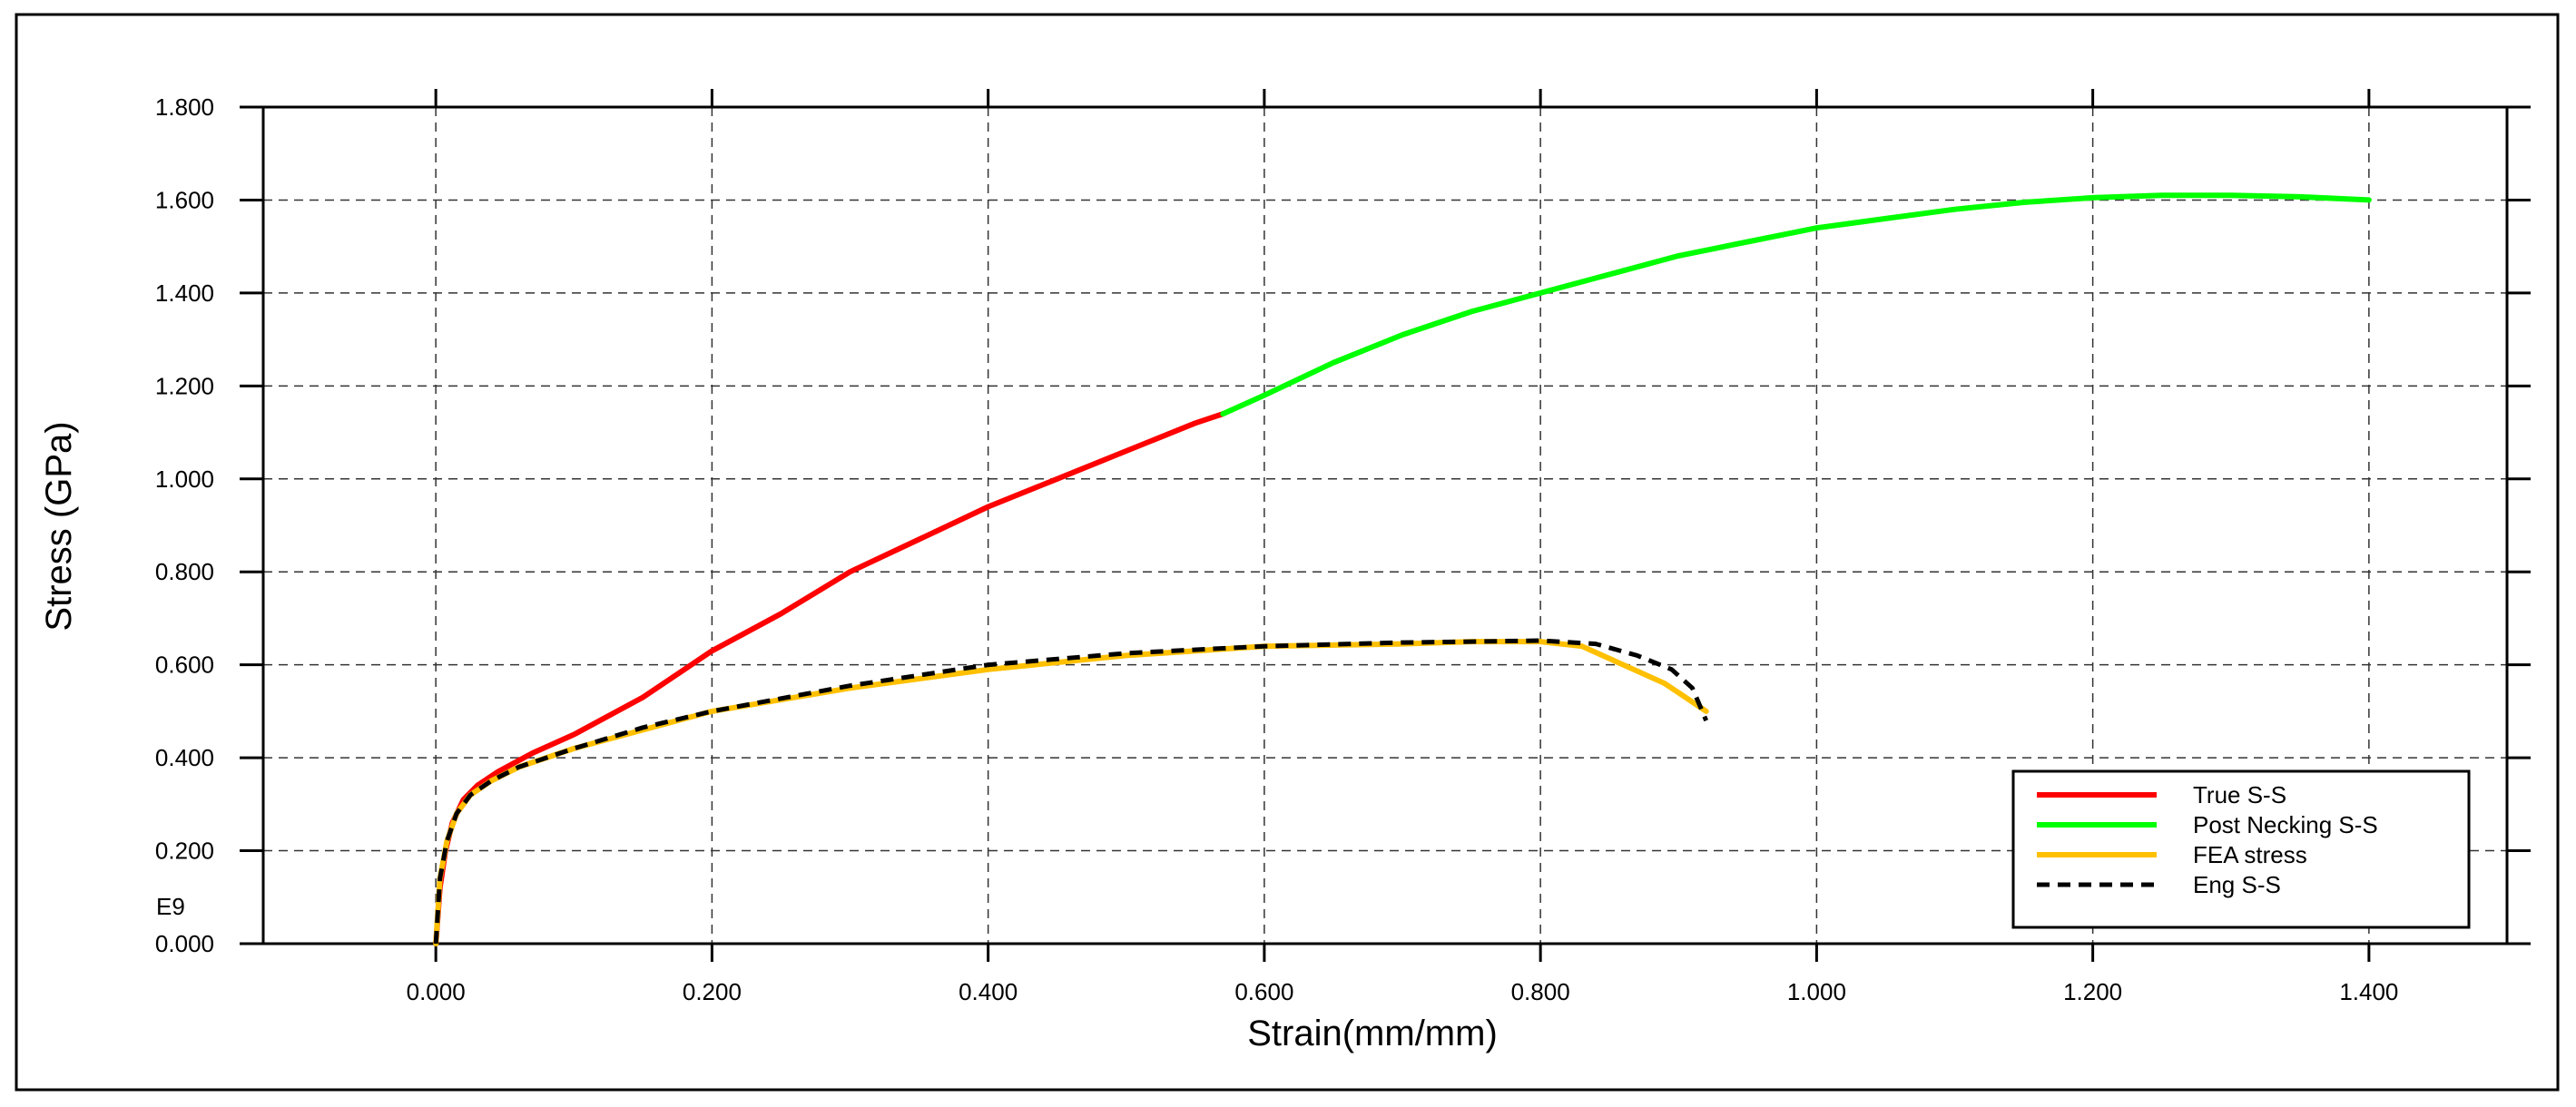  I want to click on x-tick-label: 0.800, so click(1540, 991).